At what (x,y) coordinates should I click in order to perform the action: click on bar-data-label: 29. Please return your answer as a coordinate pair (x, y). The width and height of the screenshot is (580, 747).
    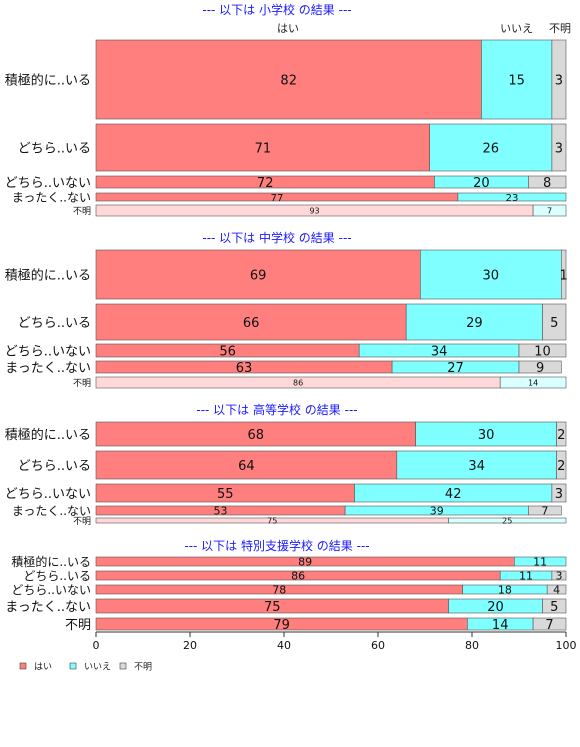
    Looking at the image, I should click on (474, 323).